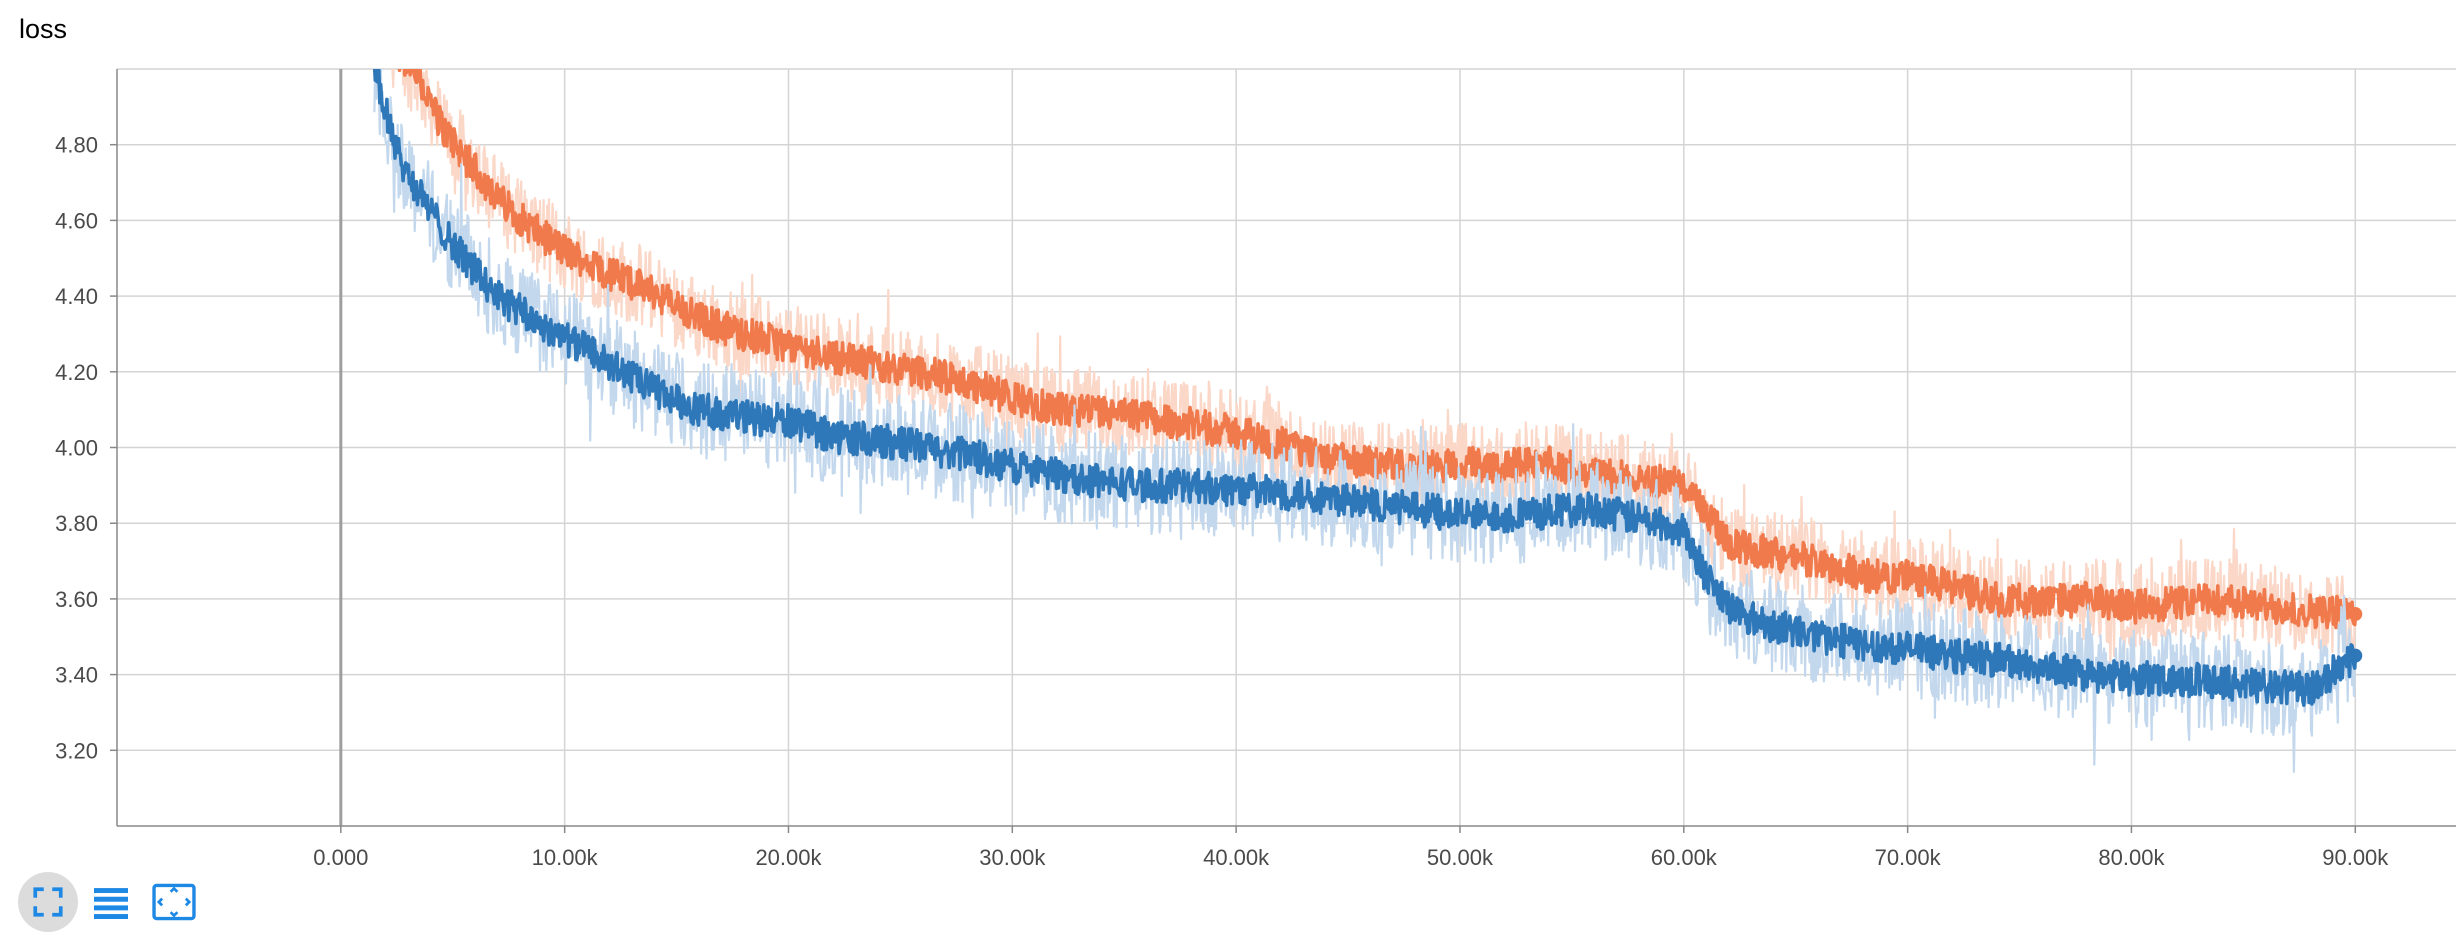  Describe the element at coordinates (76, 750) in the screenshot. I see `y-tick-label: 3.20` at that location.